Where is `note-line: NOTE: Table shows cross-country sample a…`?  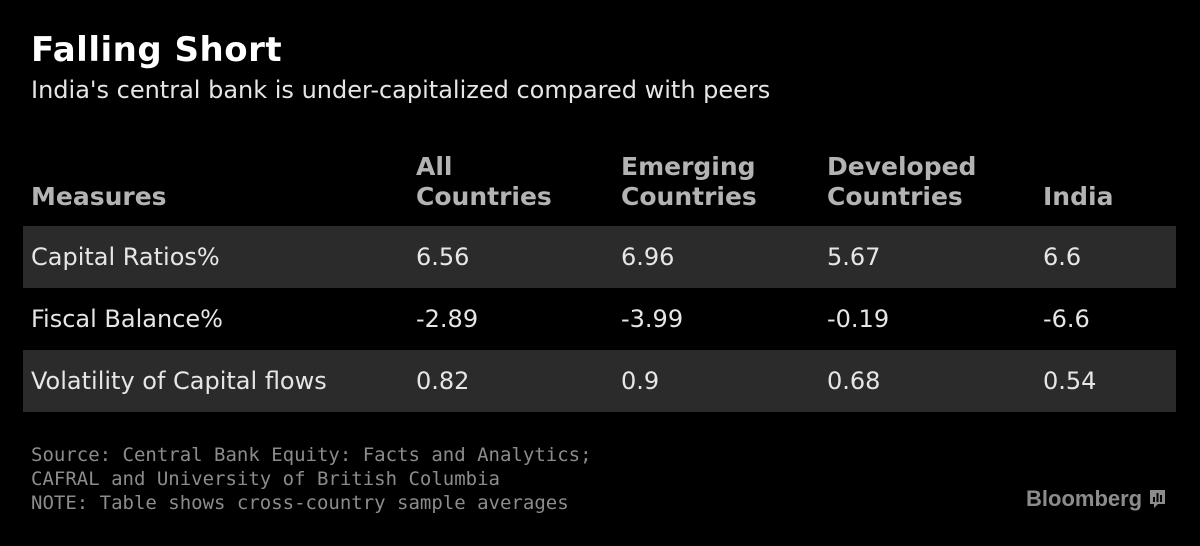 note-line: NOTE: Table shows cross-country sample a… is located at coordinates (300, 503).